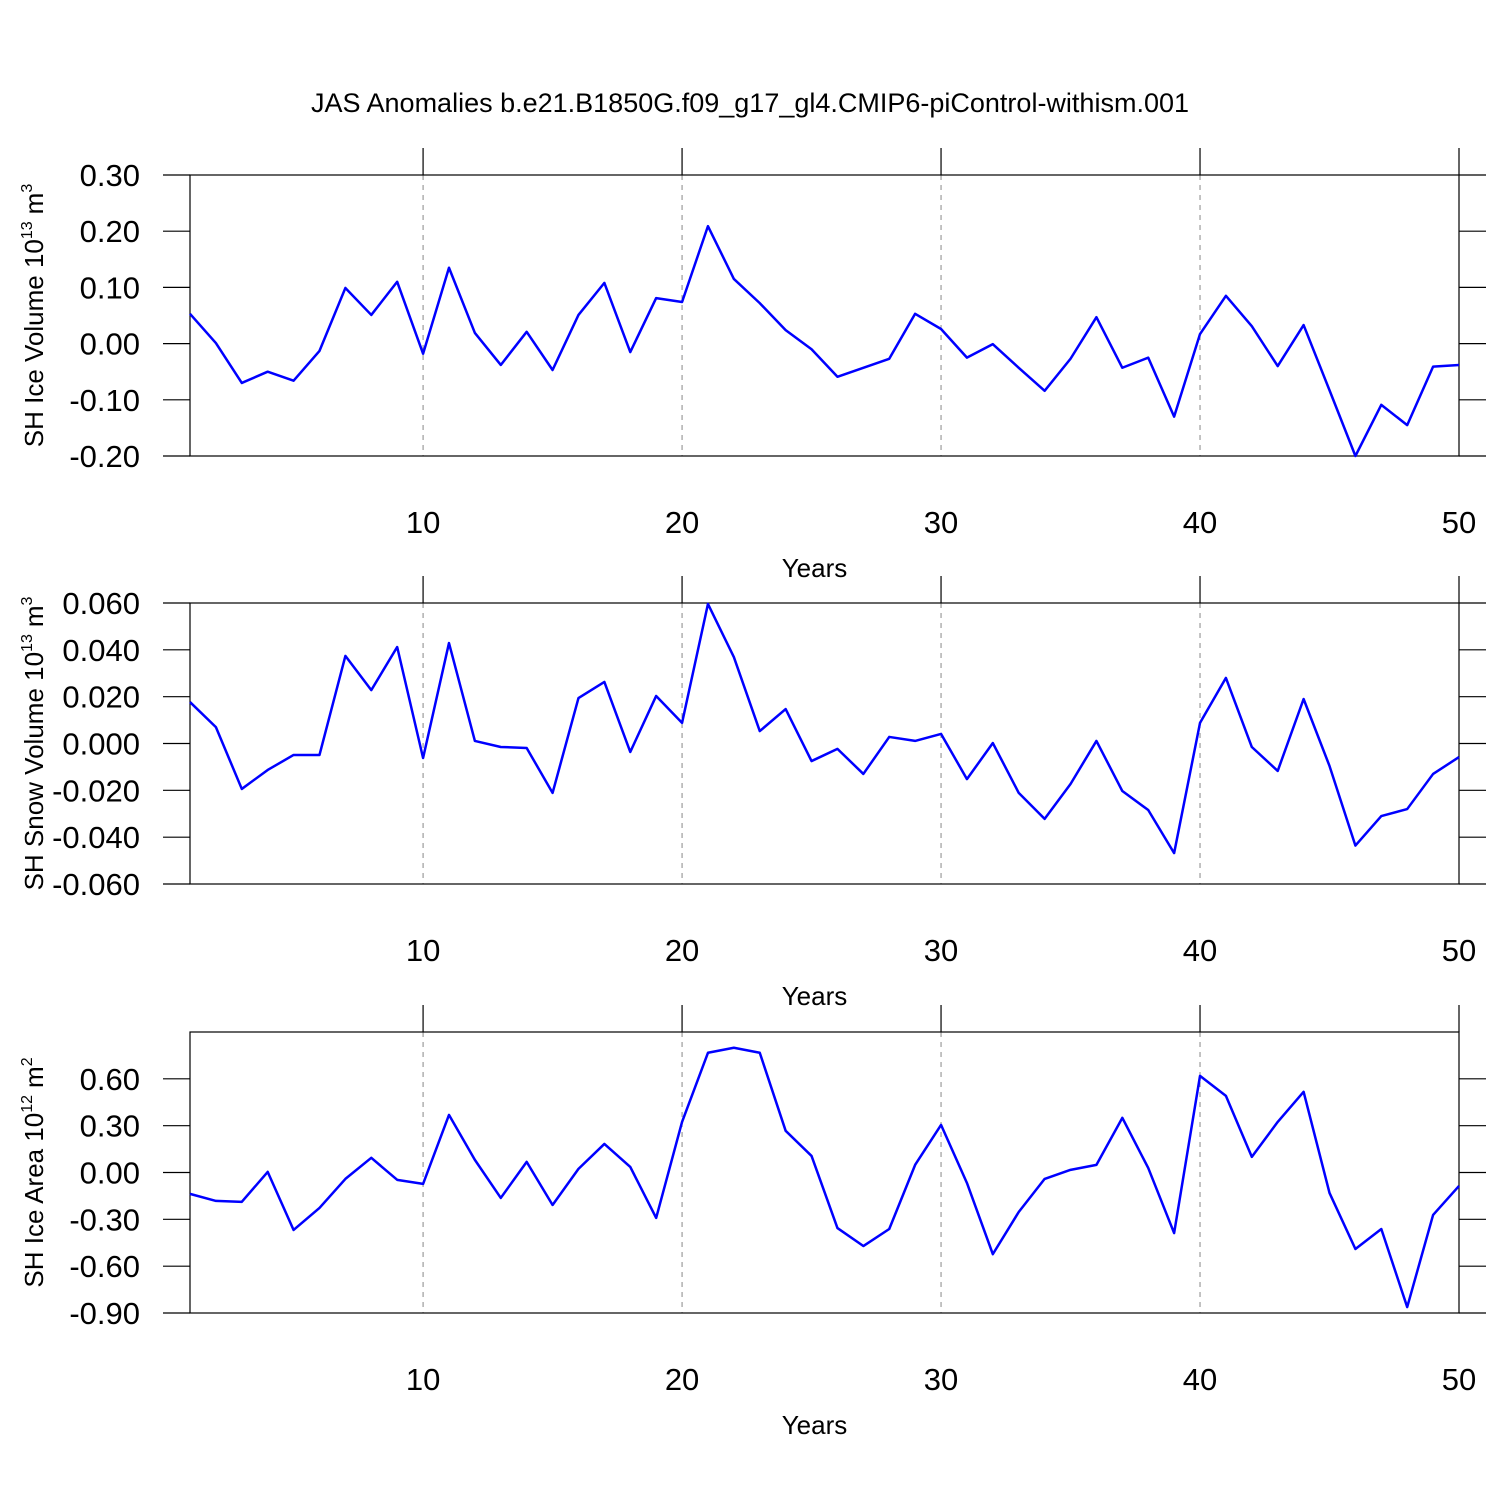 This screenshot has width=1500, height=1500. Describe the element at coordinates (101, 697) in the screenshot. I see `y-tick-label: 0.020` at that location.